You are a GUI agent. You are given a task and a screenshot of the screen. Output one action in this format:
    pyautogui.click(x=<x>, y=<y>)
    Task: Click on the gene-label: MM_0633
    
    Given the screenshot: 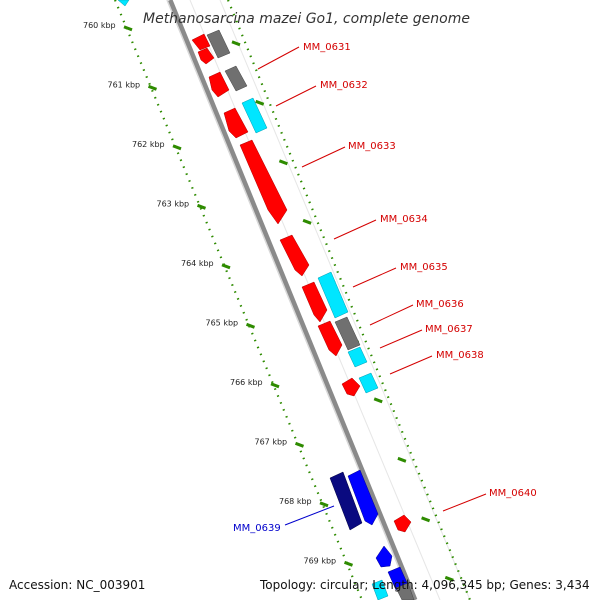 What is the action you would take?
    pyautogui.click(x=372, y=146)
    